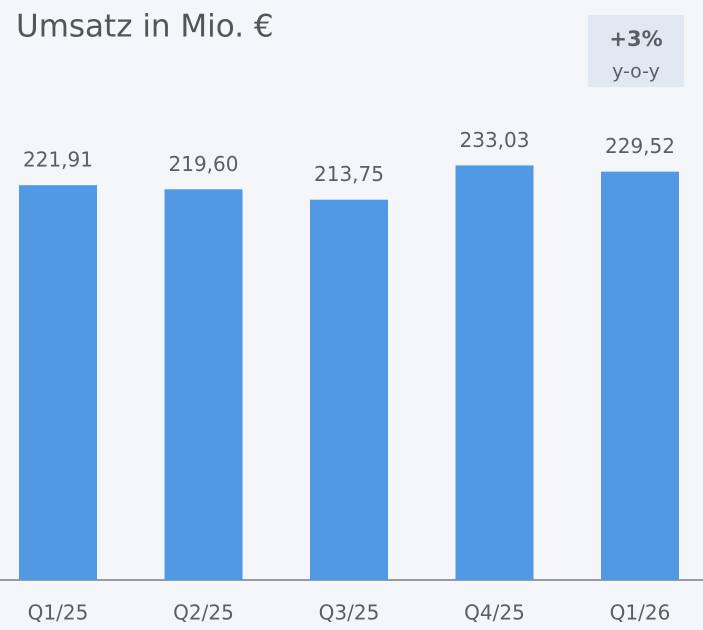 Image resolution: width=703 pixels, height=630 pixels. Describe the element at coordinates (640, 613) in the screenshot. I see `x-tick-label: Q1/26` at that location.